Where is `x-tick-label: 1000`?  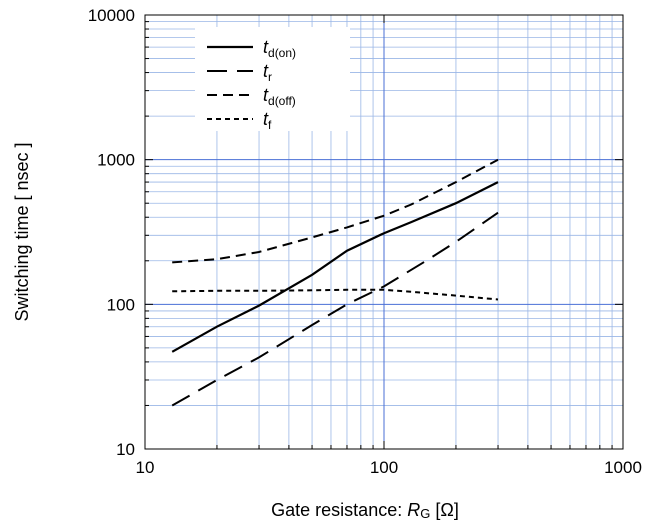 x-tick-label: 1000 is located at coordinates (623, 467).